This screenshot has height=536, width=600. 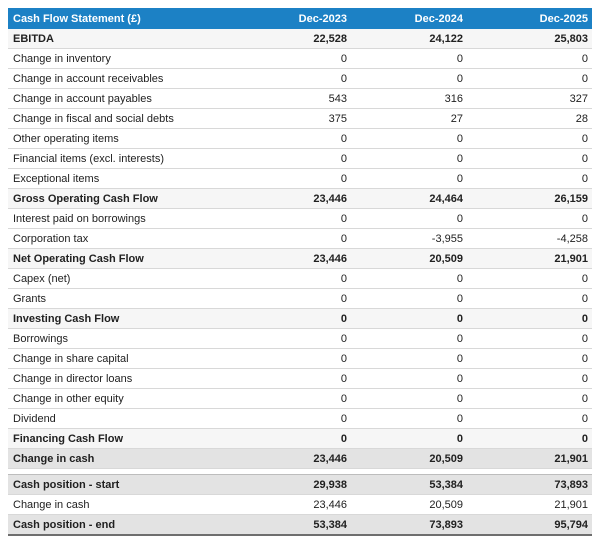 I want to click on table-row: Change in account payables 543 316 327, so click(x=300, y=98).